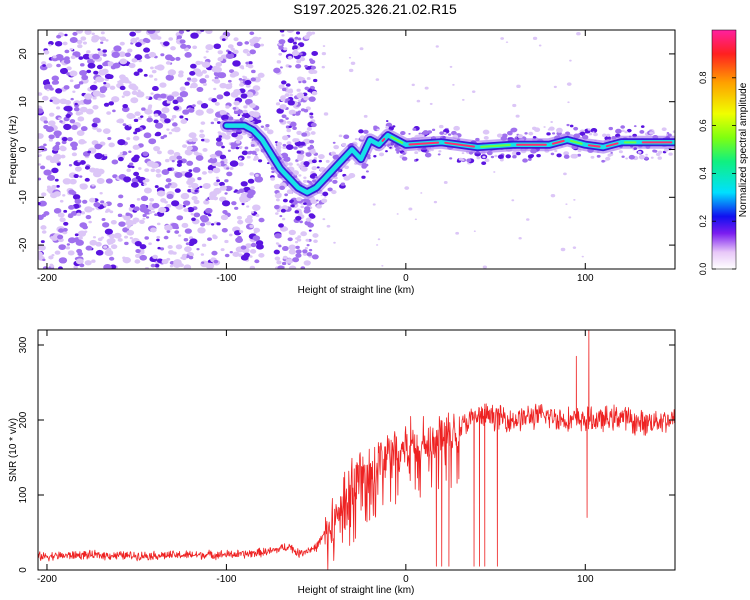 Image resolution: width=750 pixels, height=600 pixels. Describe the element at coordinates (375, 9) in the screenshot. I see `figure-title: S197.2025.326.21.02.R15` at that location.